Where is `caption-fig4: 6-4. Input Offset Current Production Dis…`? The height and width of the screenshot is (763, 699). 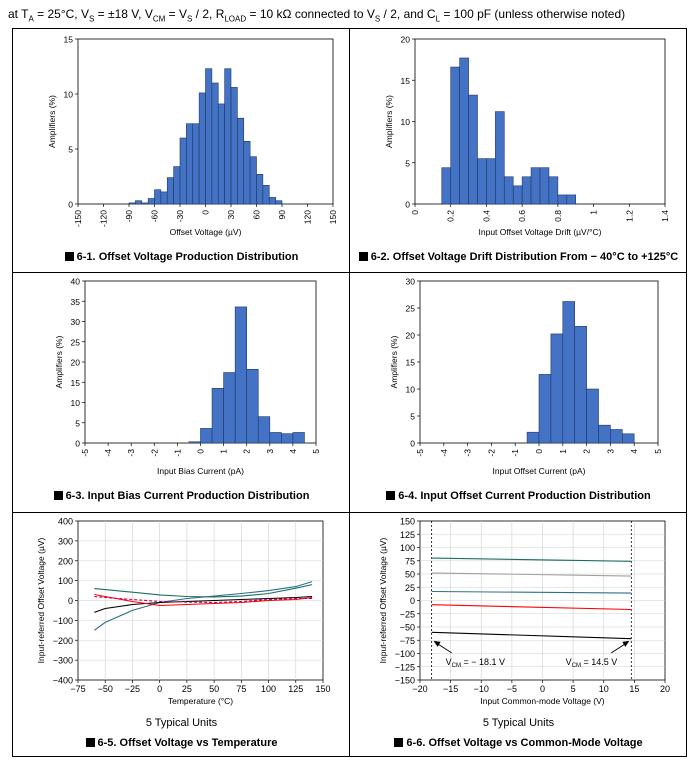
caption-fig4: 6-4. Input Offset Current Production Dis… is located at coordinates (518, 496).